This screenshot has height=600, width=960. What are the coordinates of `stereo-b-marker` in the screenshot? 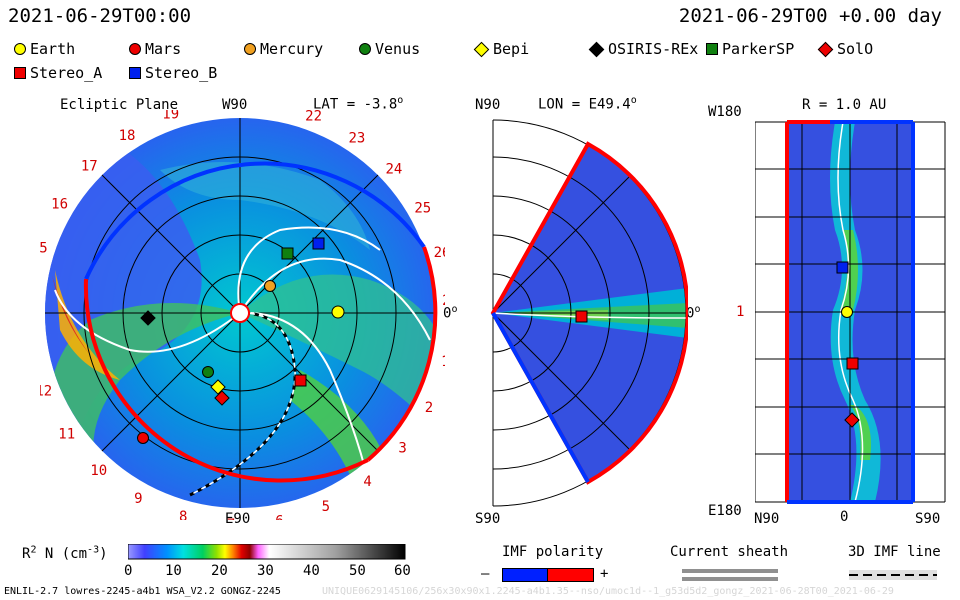 It's located at (842, 267).